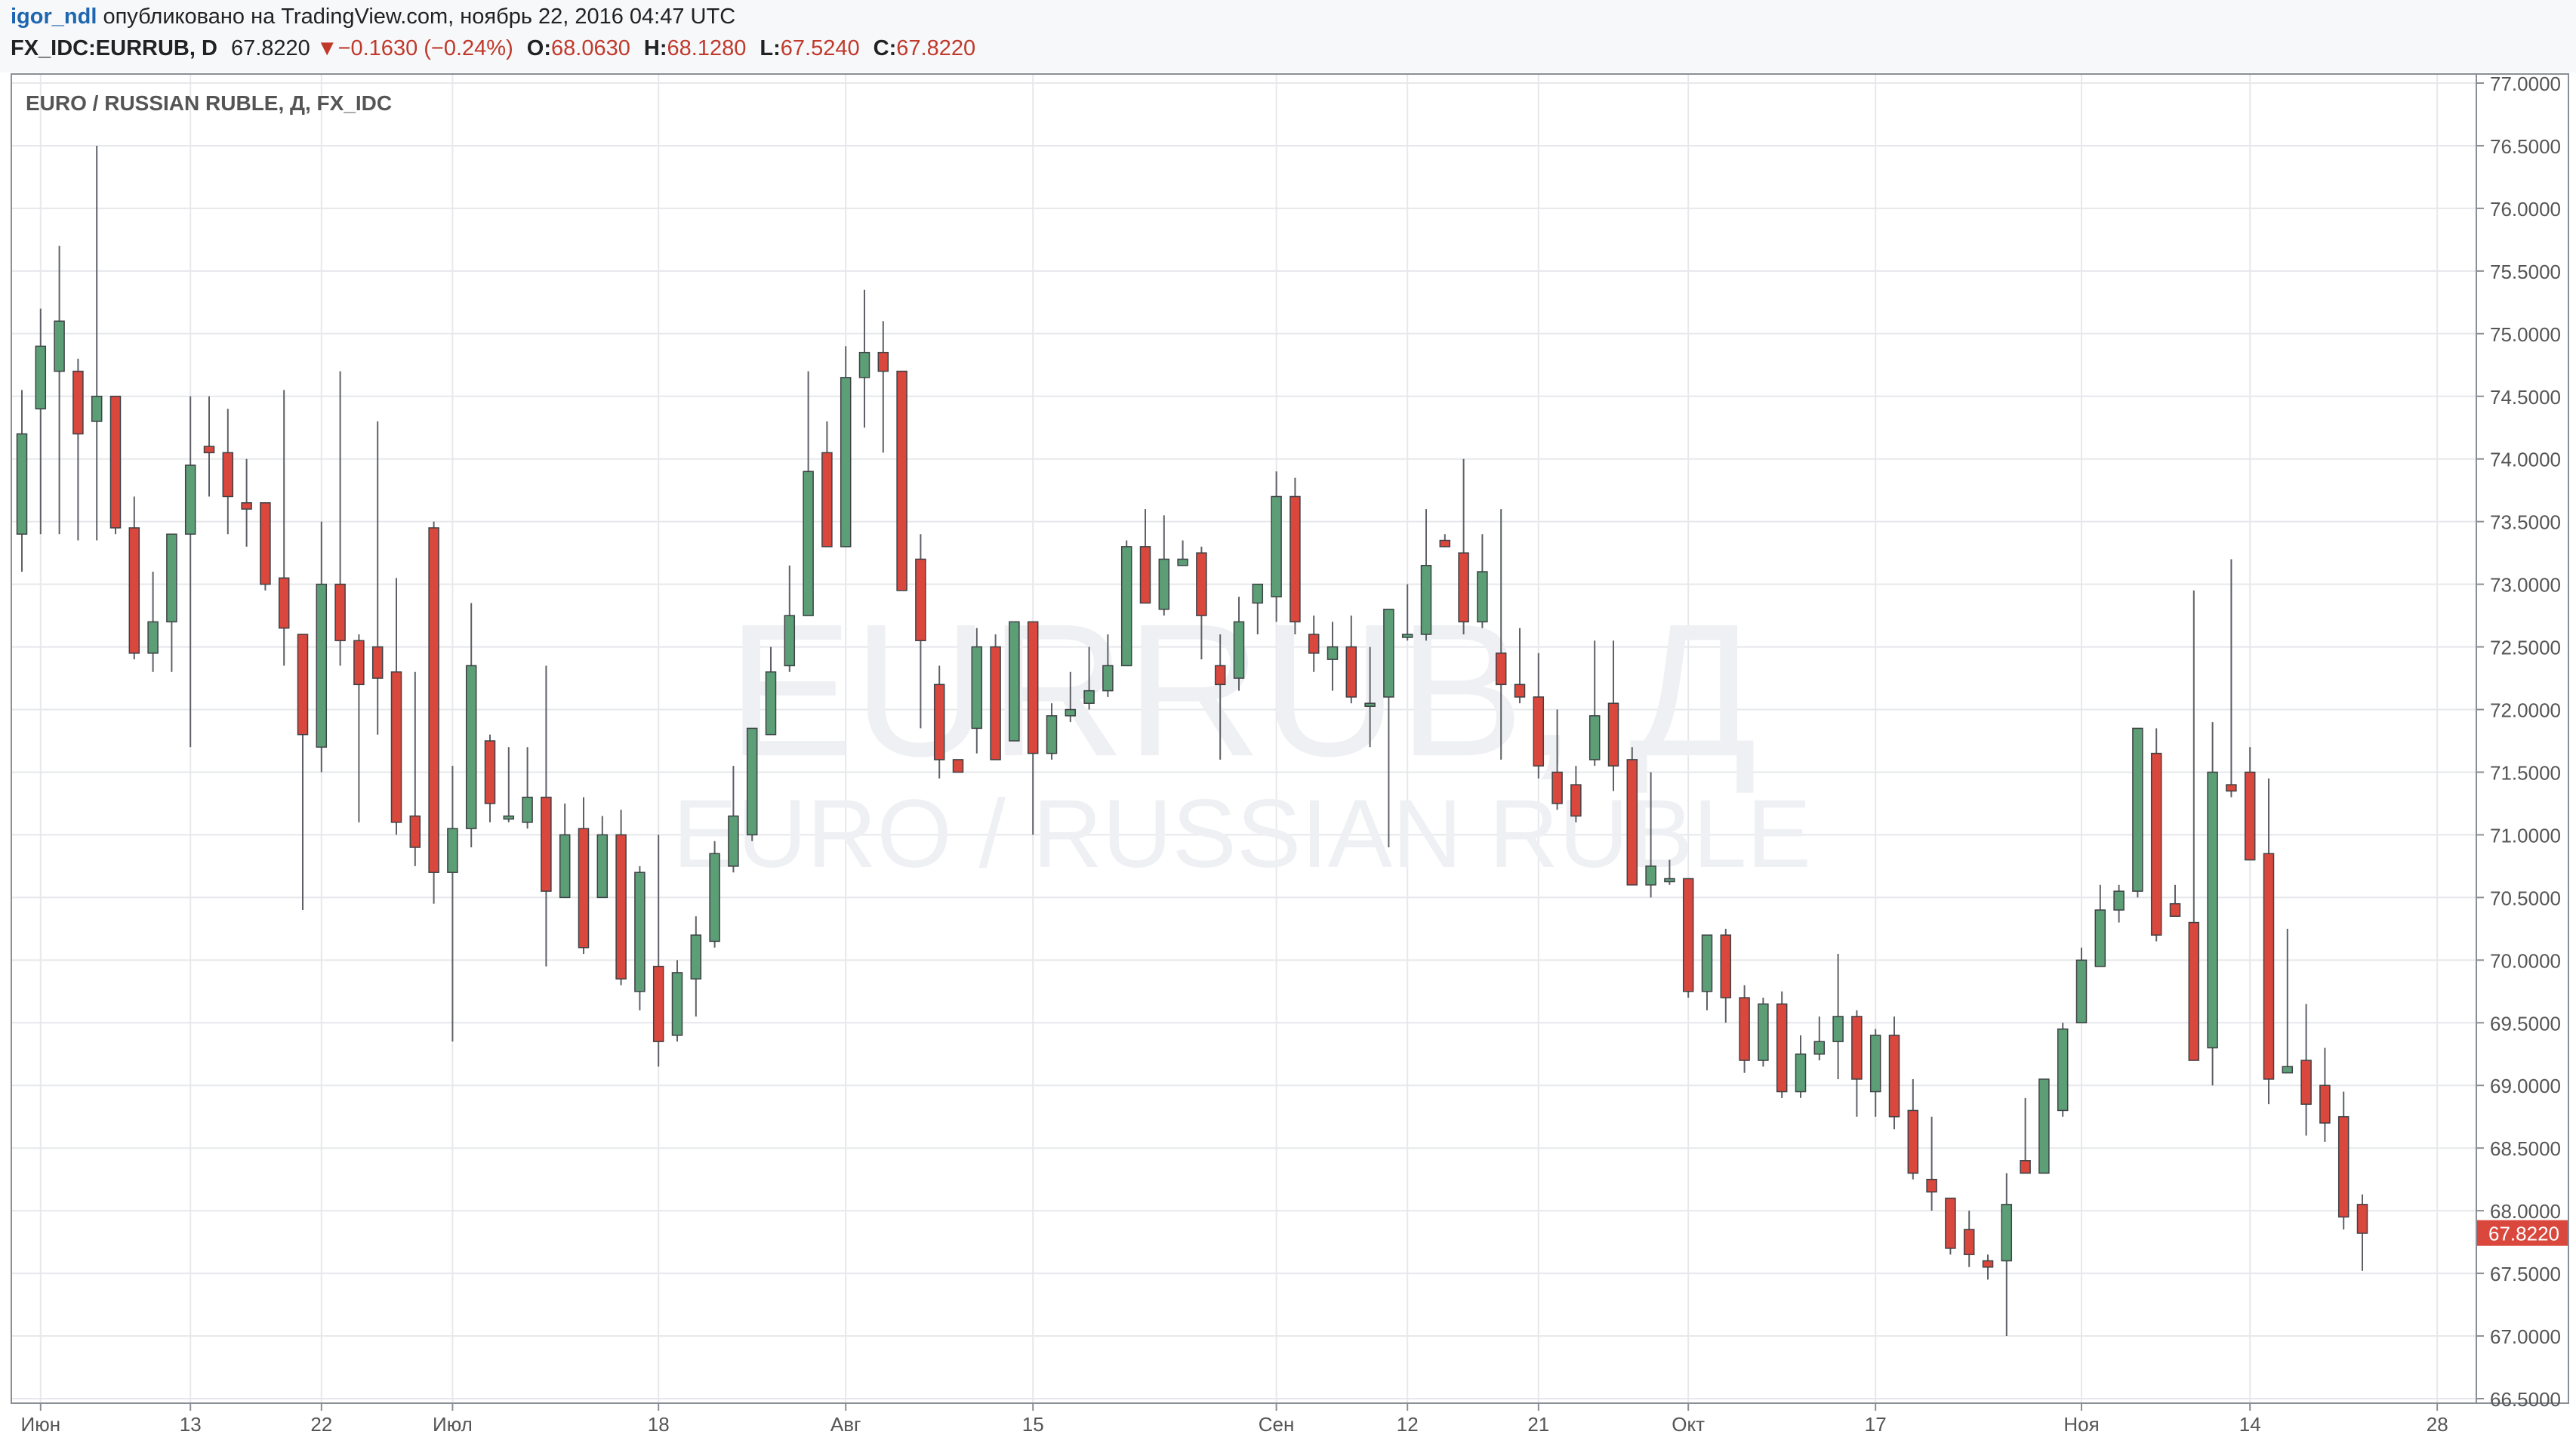  I want to click on y-tick-label: 68.0000, so click(2525, 1211).